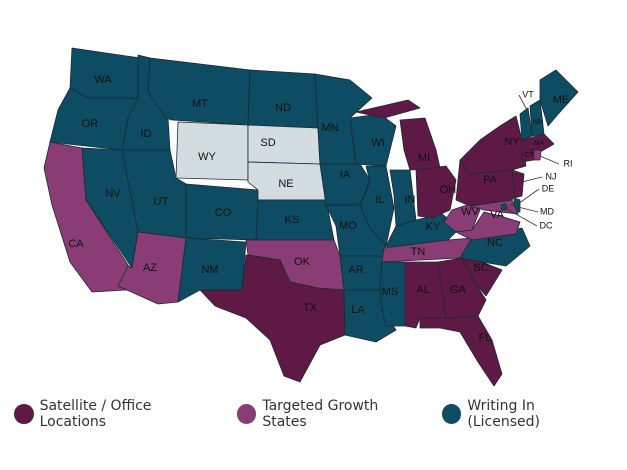  I want to click on legend-item-licensed: Writing In (Licensed), so click(525, 414).